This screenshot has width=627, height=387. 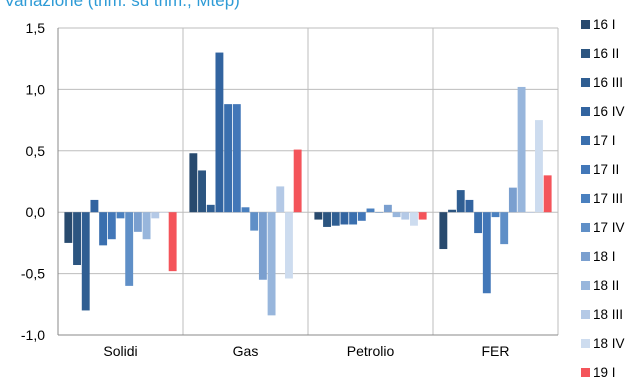 What do you see at coordinates (33, 274) in the screenshot?
I see `y-tick-label: -0,5` at bounding box center [33, 274].